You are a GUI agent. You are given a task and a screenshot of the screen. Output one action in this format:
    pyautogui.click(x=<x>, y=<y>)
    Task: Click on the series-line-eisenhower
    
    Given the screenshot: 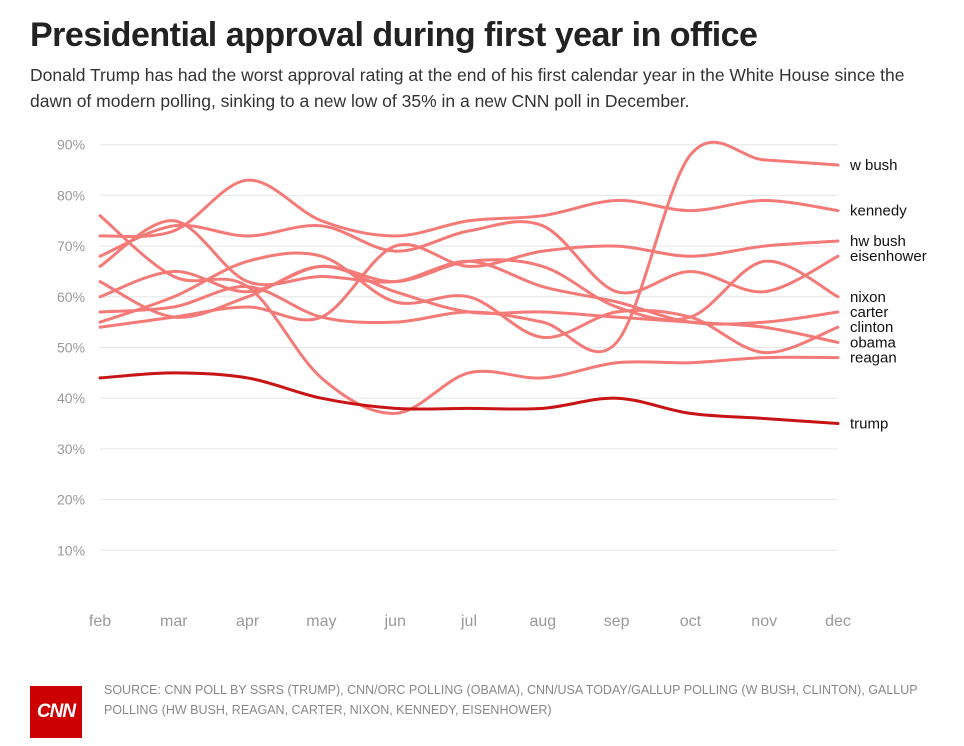 What is the action you would take?
    pyautogui.click(x=469, y=257)
    